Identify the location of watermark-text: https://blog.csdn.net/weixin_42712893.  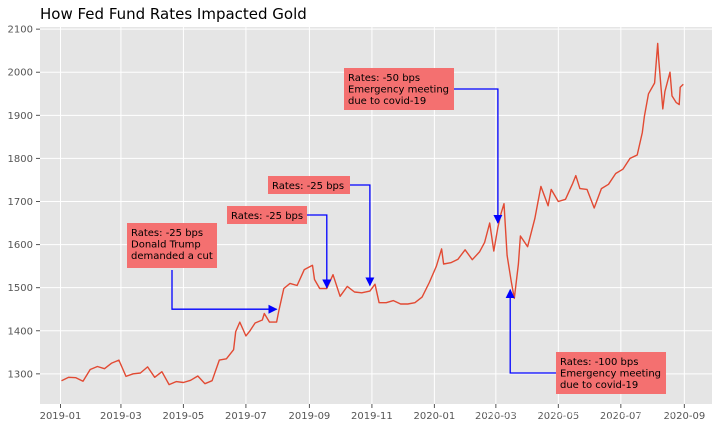
(557, 412).